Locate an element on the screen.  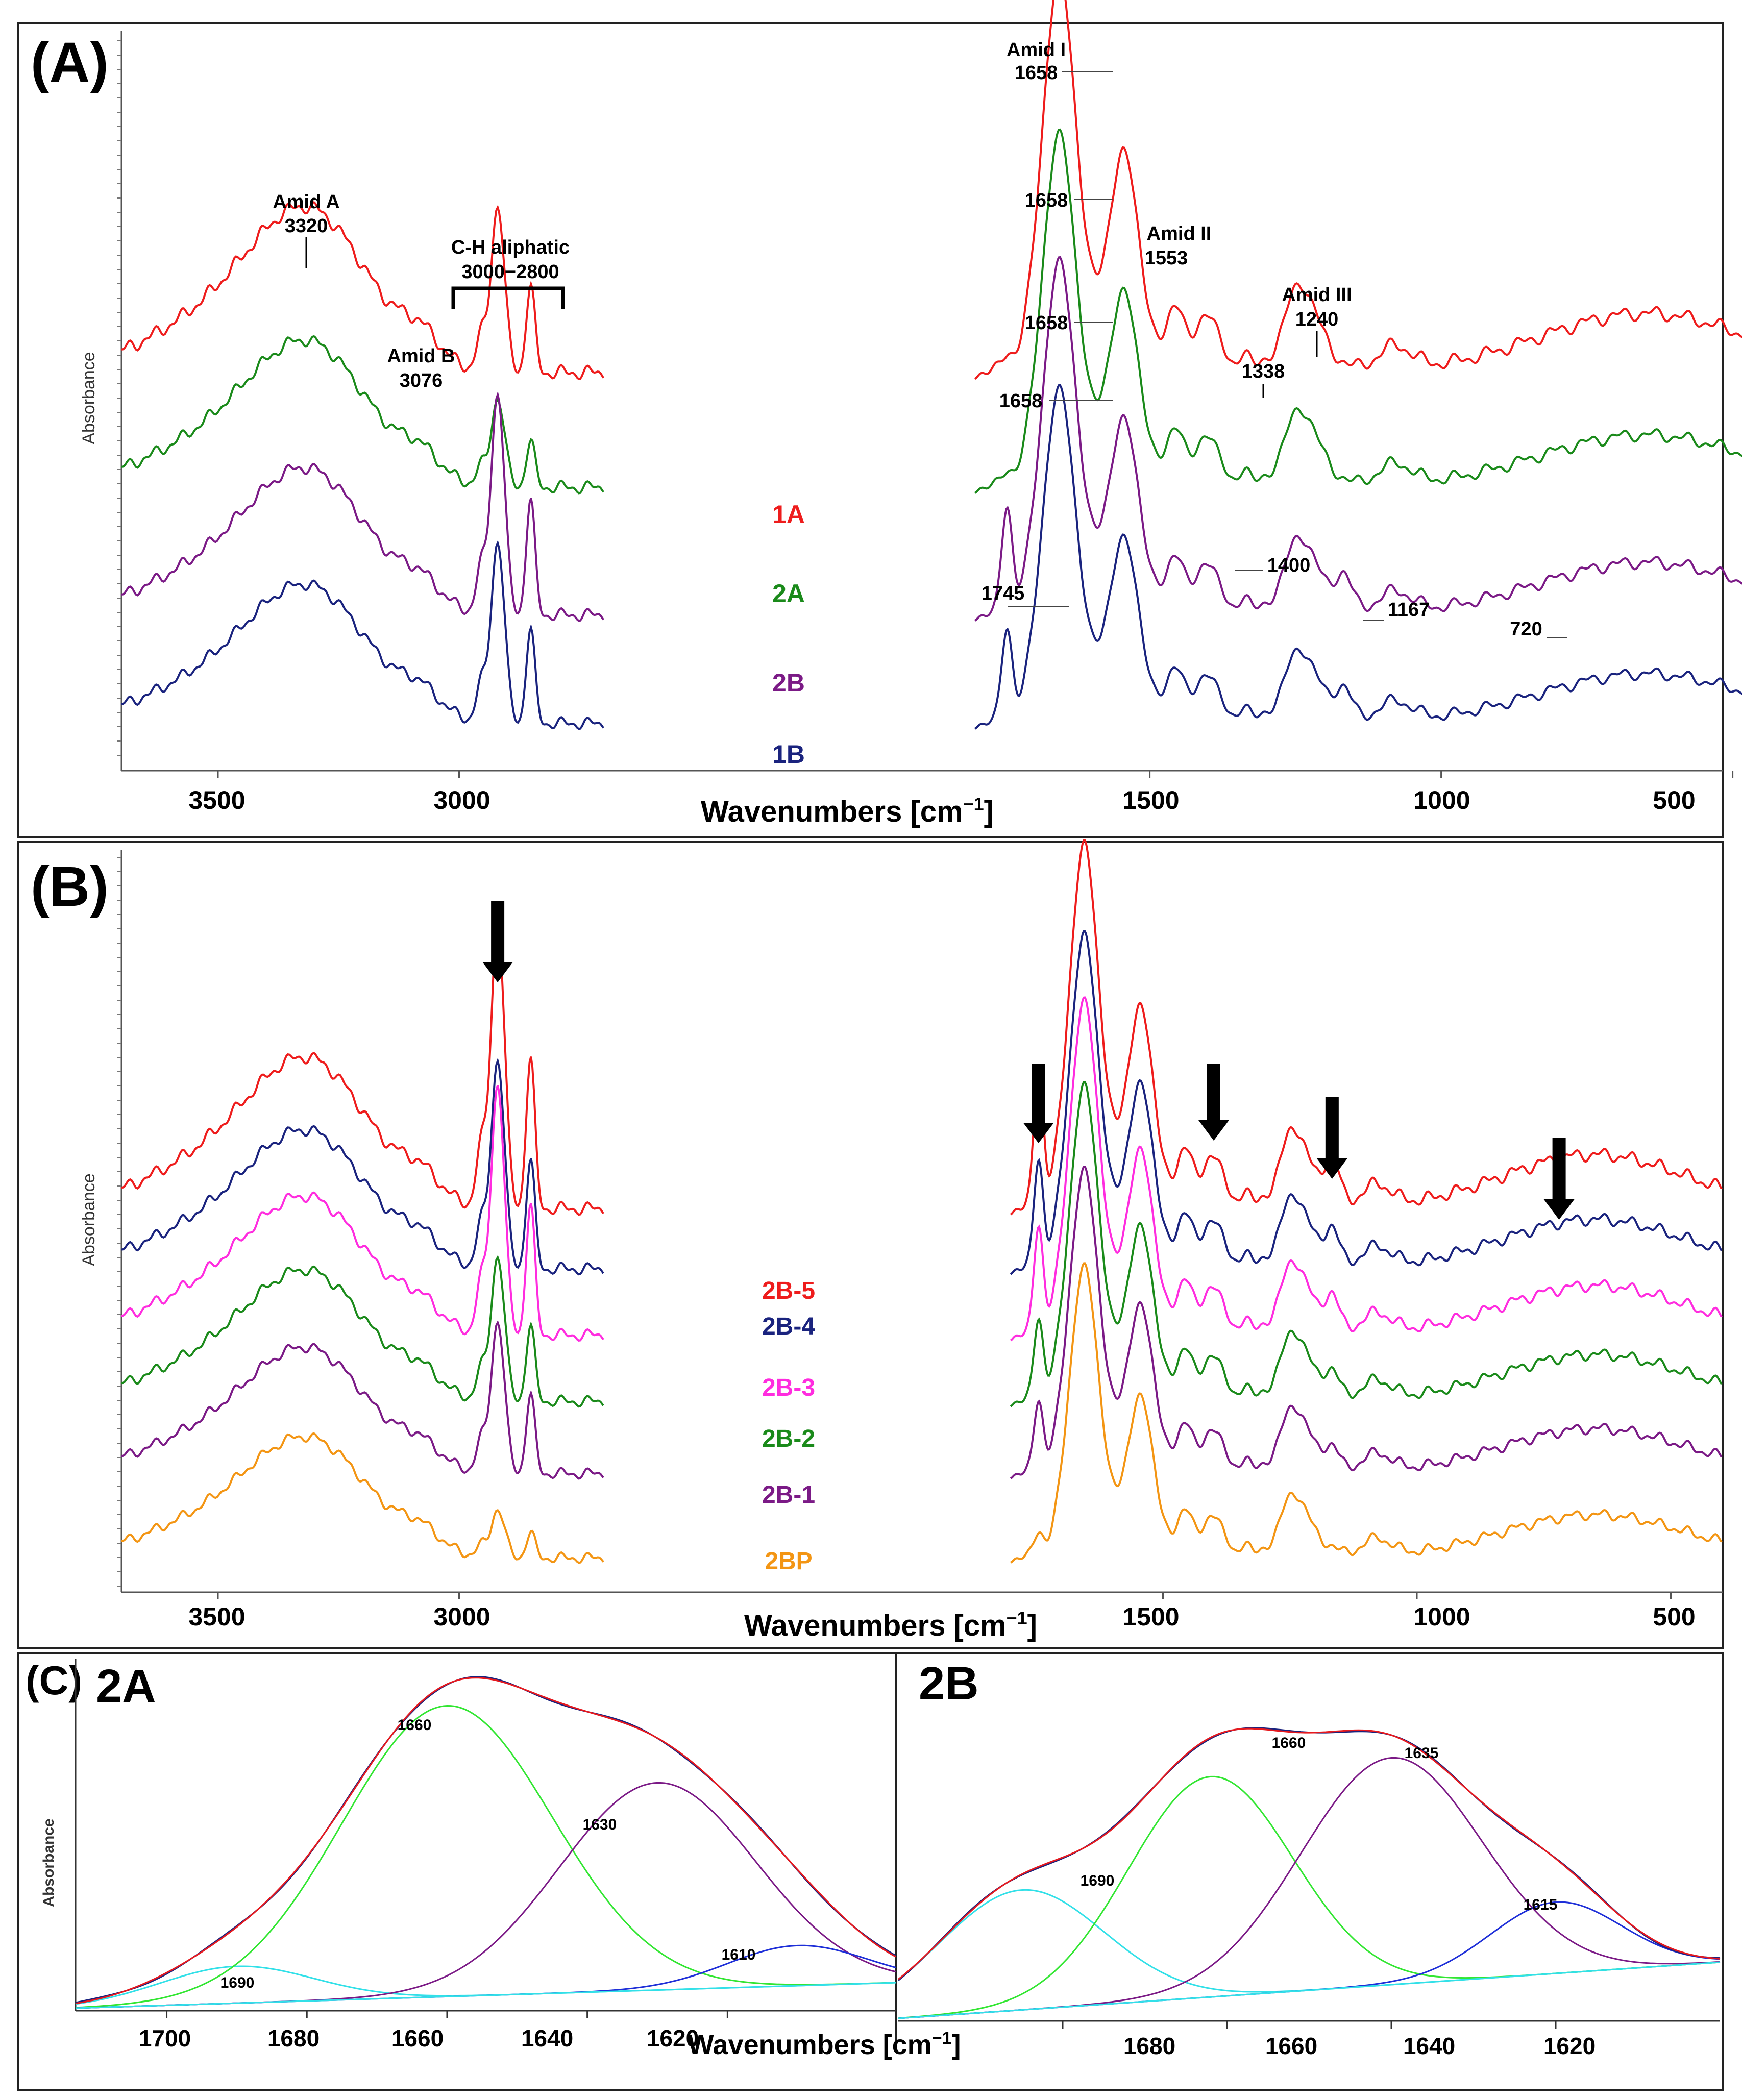
annot-amid-i-label: Amid I is located at coordinates (1036, 50).